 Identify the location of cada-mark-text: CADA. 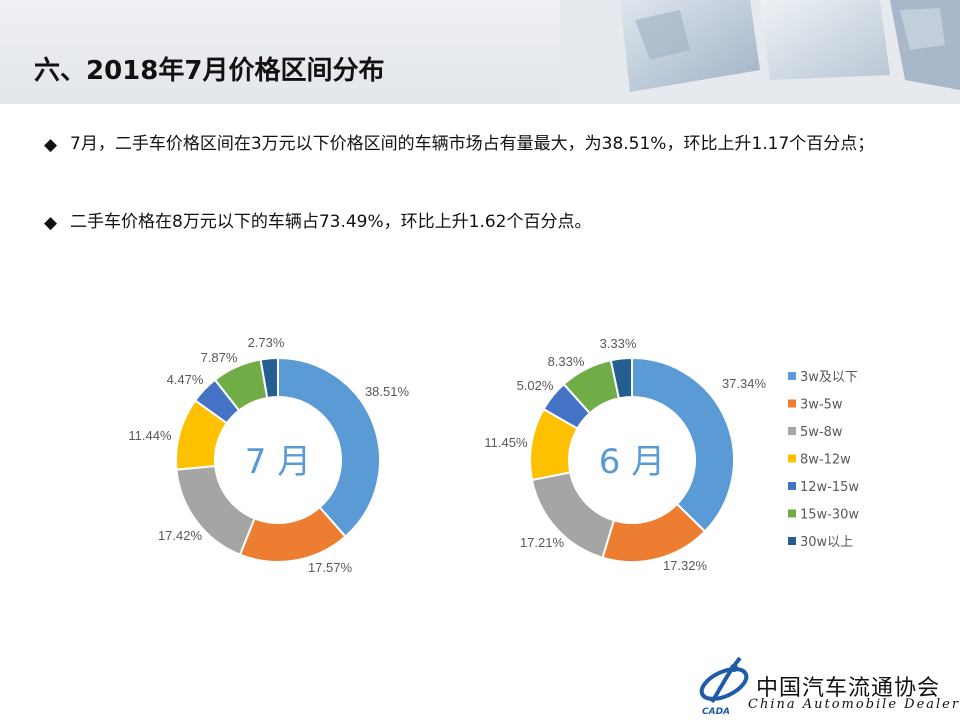
(716, 711).